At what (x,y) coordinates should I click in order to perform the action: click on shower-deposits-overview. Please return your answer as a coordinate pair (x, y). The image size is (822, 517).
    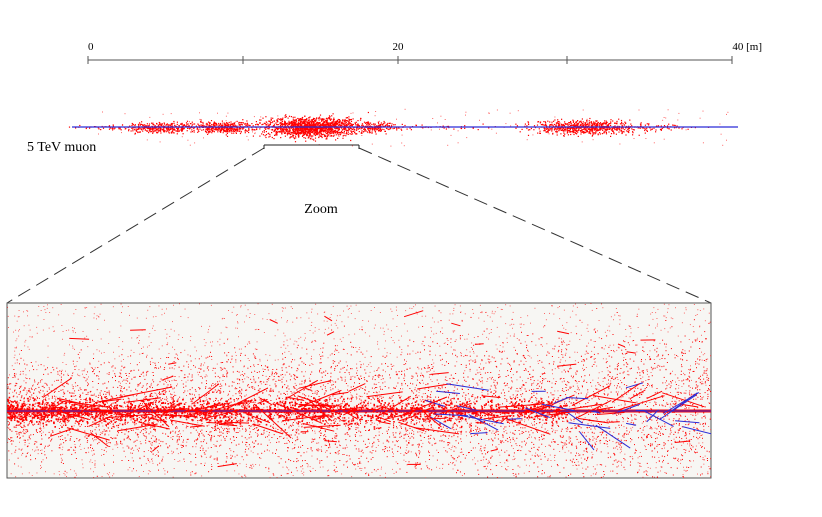
    Looking at the image, I should click on (398, 127).